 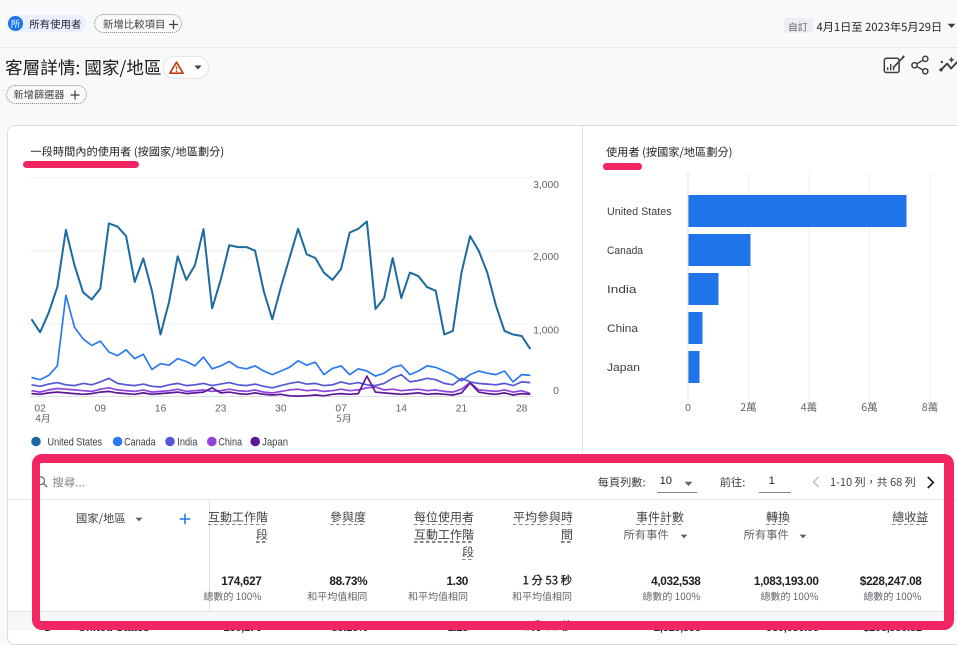 What do you see at coordinates (221, 408) in the screenshot?
I see `svg-text: 23` at bounding box center [221, 408].